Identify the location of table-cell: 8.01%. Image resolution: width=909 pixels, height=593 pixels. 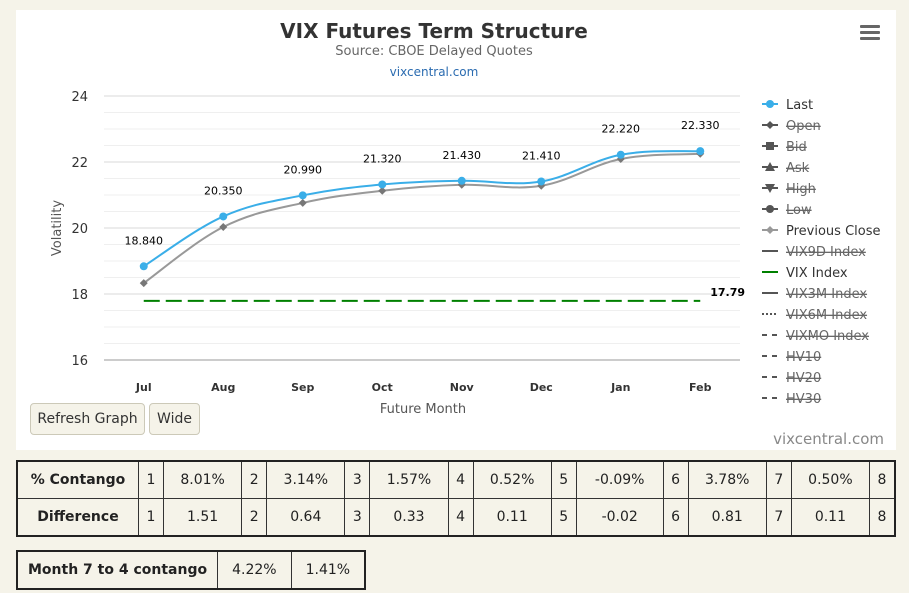
(202, 479).